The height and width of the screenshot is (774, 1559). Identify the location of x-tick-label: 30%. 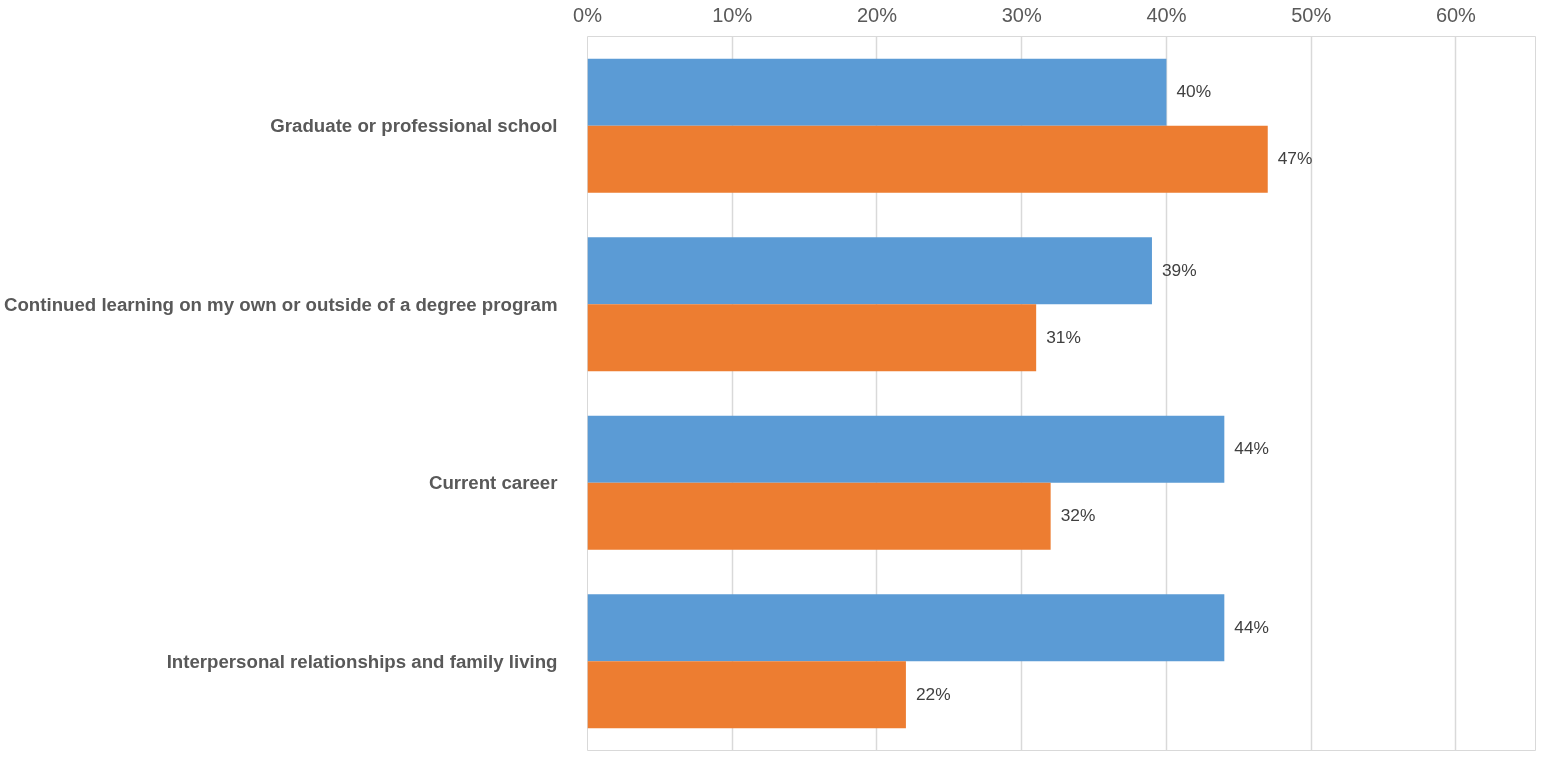
(1021, 14).